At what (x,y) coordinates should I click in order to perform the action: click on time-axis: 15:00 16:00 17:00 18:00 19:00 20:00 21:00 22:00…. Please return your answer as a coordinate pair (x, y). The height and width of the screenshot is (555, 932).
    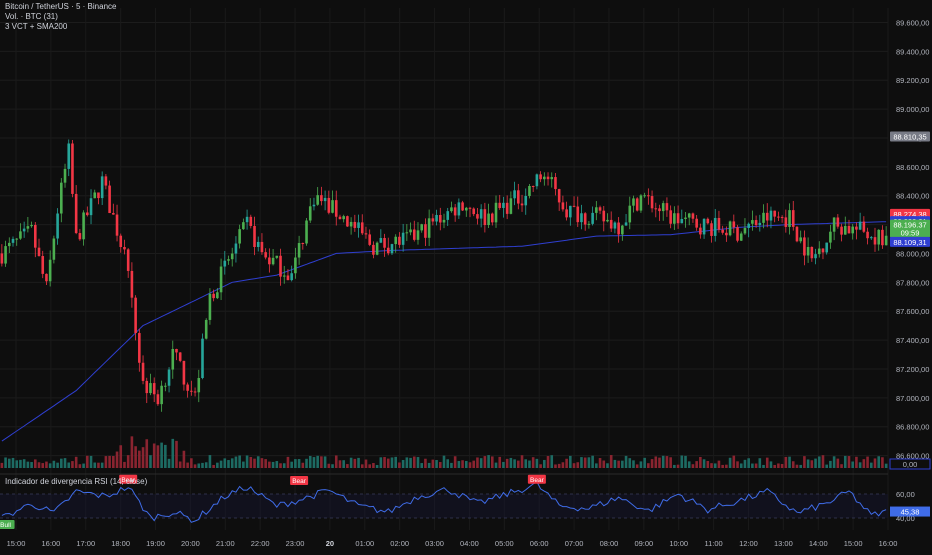
    Looking at the image, I should click on (452, 543).